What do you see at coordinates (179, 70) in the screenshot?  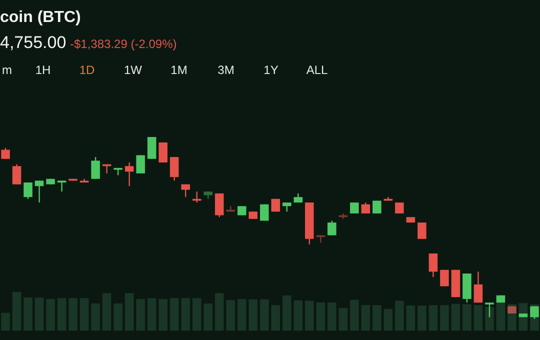 I see `text: 1M` at bounding box center [179, 70].